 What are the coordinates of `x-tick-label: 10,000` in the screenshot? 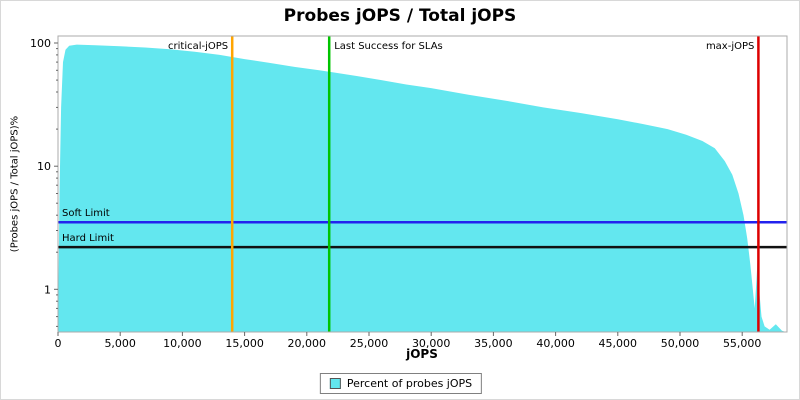 It's located at (182, 343).